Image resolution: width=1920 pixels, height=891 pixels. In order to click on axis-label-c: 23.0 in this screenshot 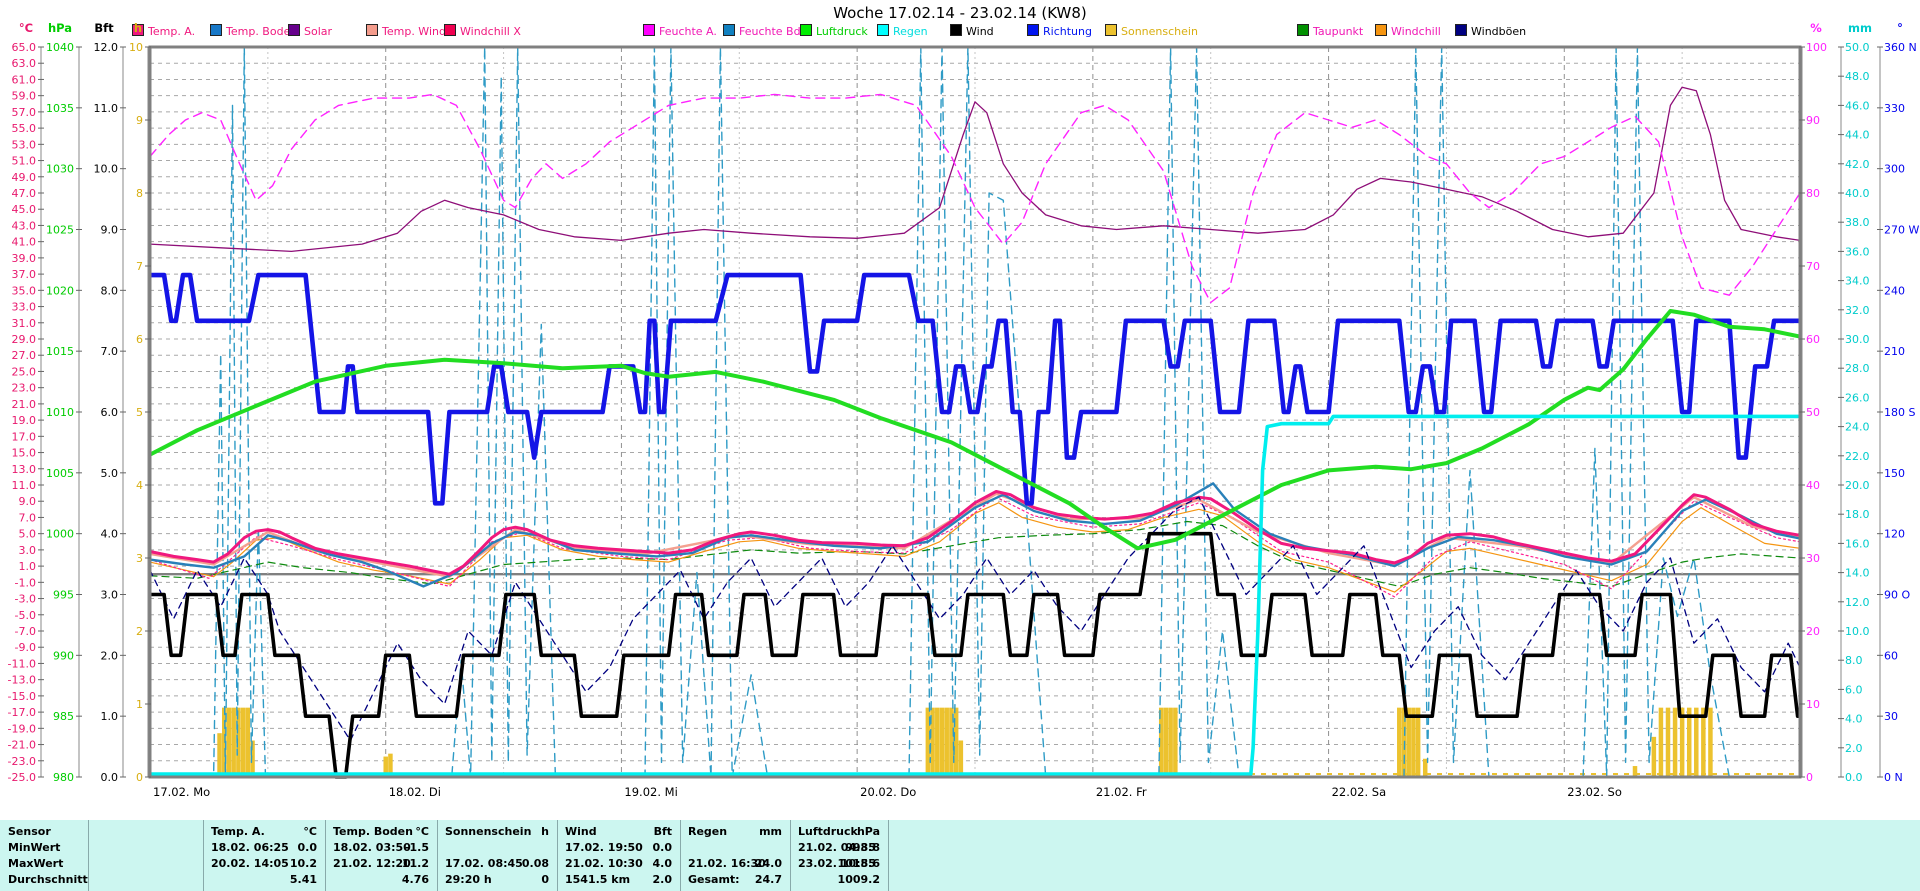, I will do `click(24, 388)`.